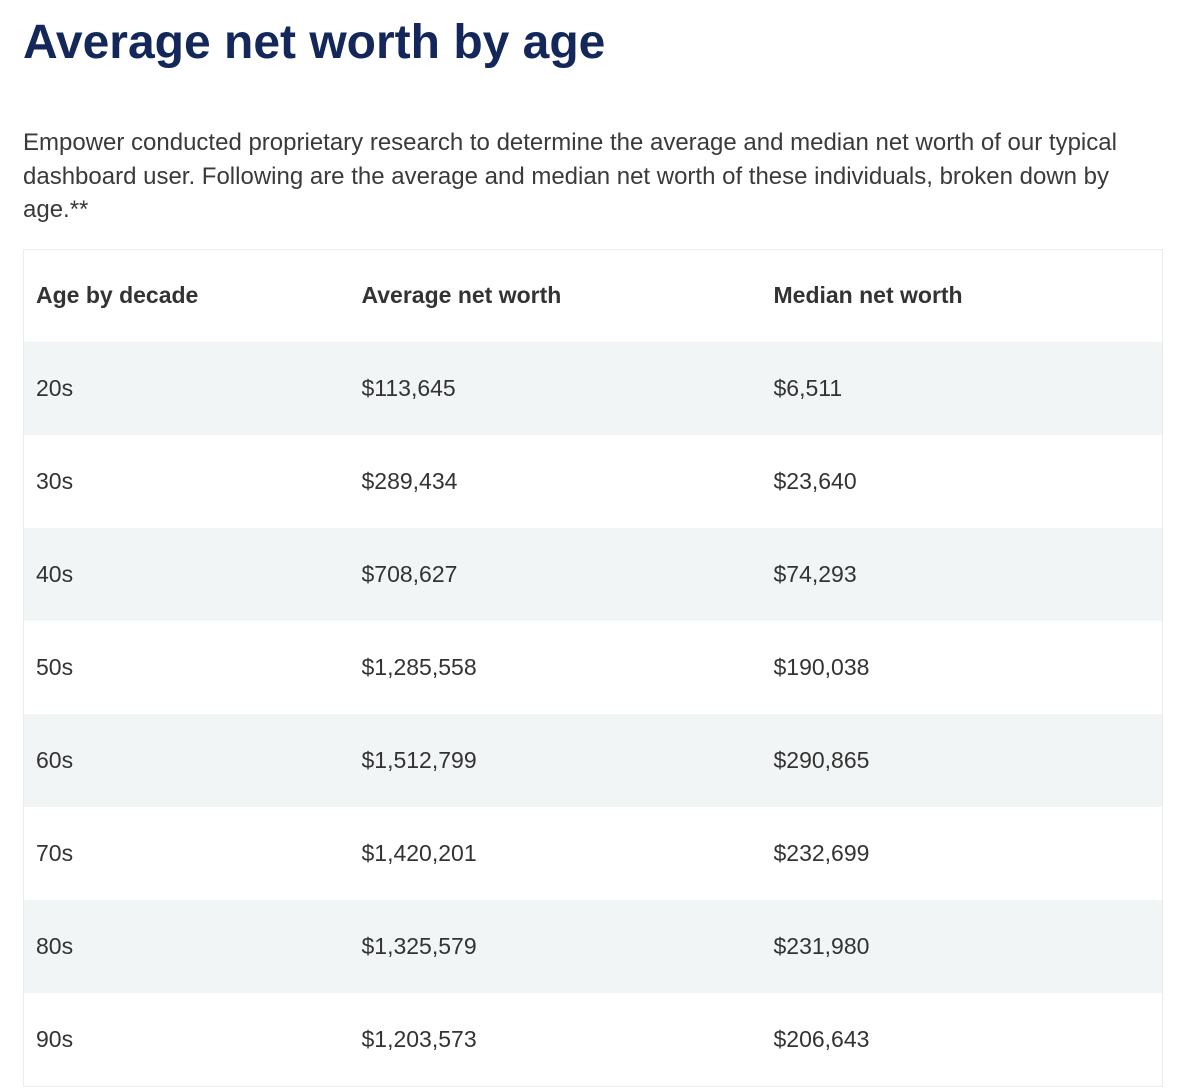 The width and height of the screenshot is (1192, 1090). Describe the element at coordinates (419, 1038) in the screenshot. I see `table-cell: $1,203,573` at that location.